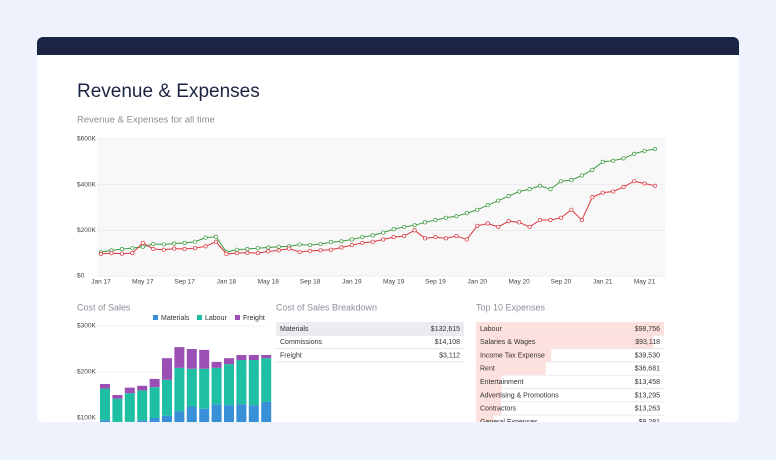 Image resolution: width=776 pixels, height=460 pixels. Describe the element at coordinates (175, 318) in the screenshot. I see `legend-label: Materials` at that location.